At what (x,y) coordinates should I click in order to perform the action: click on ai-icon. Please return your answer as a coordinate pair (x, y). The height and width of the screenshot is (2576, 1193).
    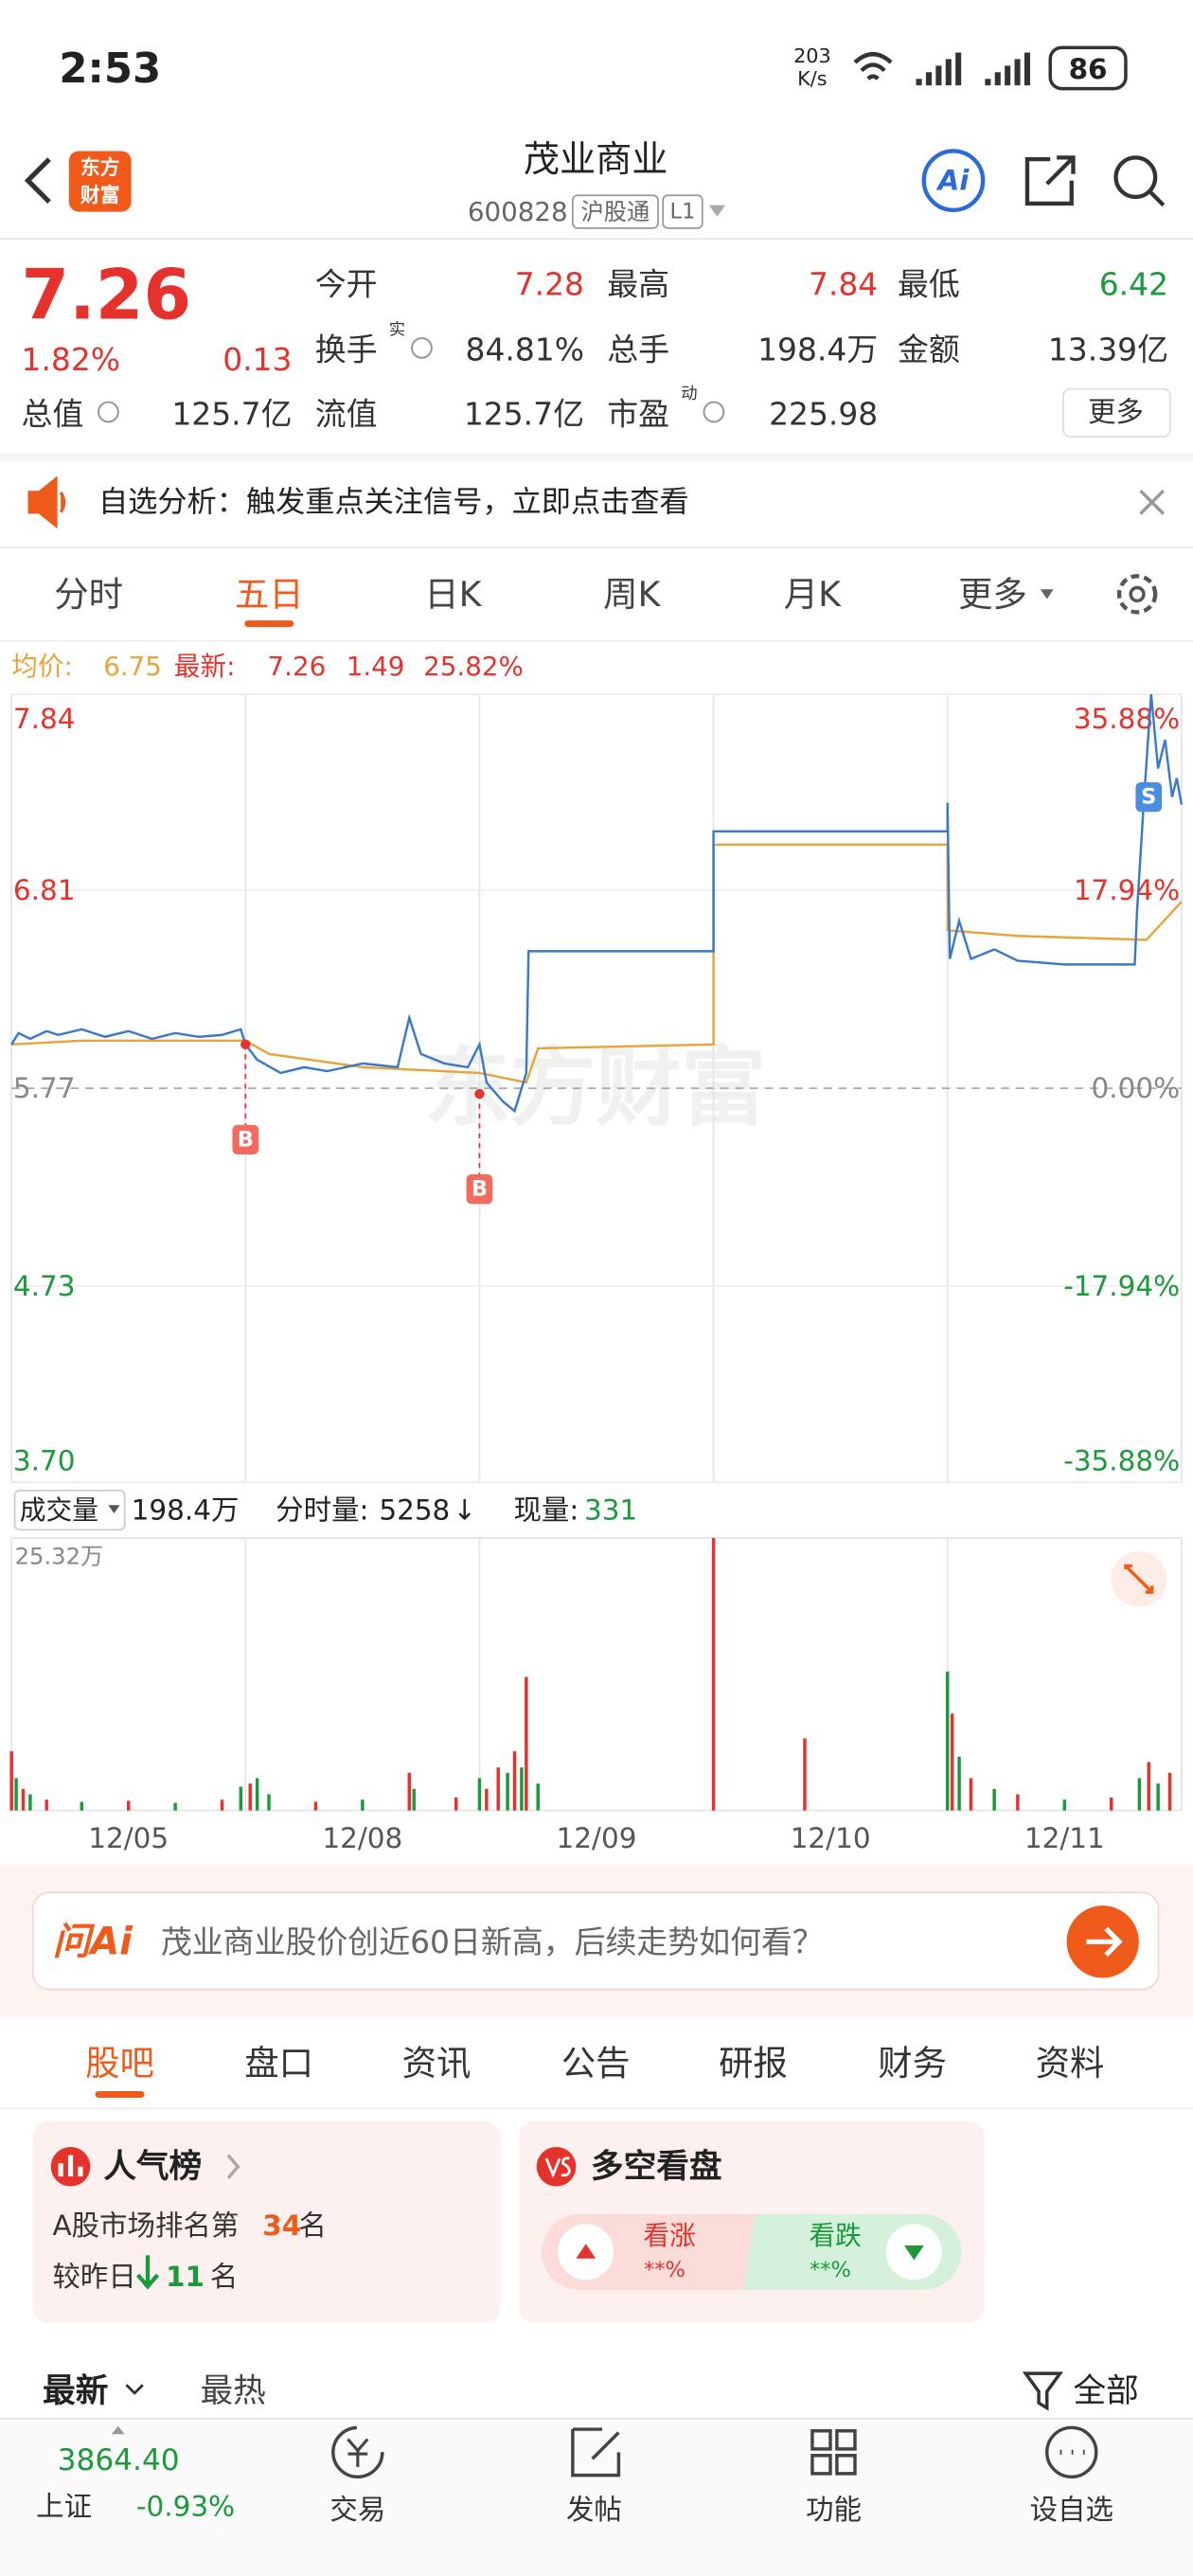
    Looking at the image, I should click on (953, 181).